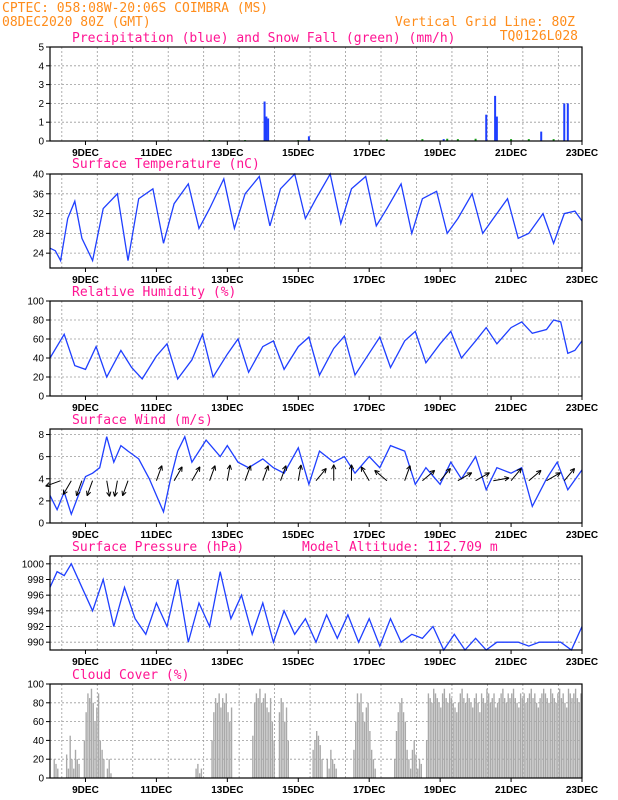 Image resolution: width=618 pixels, height=800 pixels. I want to click on cloud-xtick-label-4: 17DEC, so click(369, 790).